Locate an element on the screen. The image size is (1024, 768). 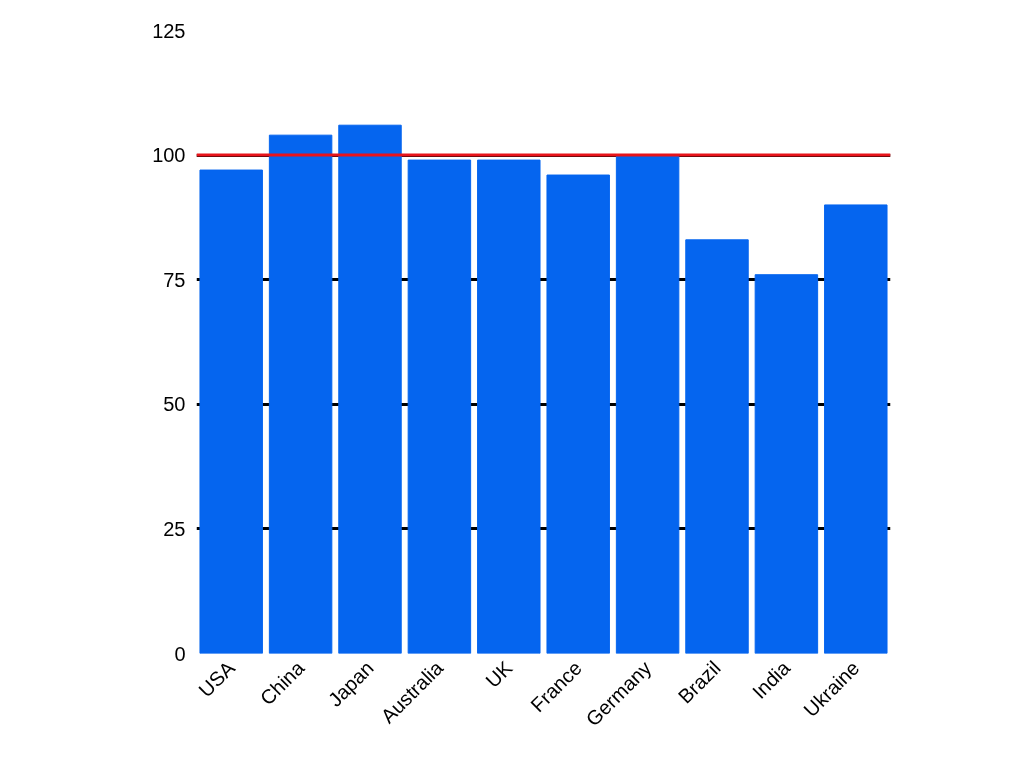
y-tick-label: 25 is located at coordinates (174, 528).